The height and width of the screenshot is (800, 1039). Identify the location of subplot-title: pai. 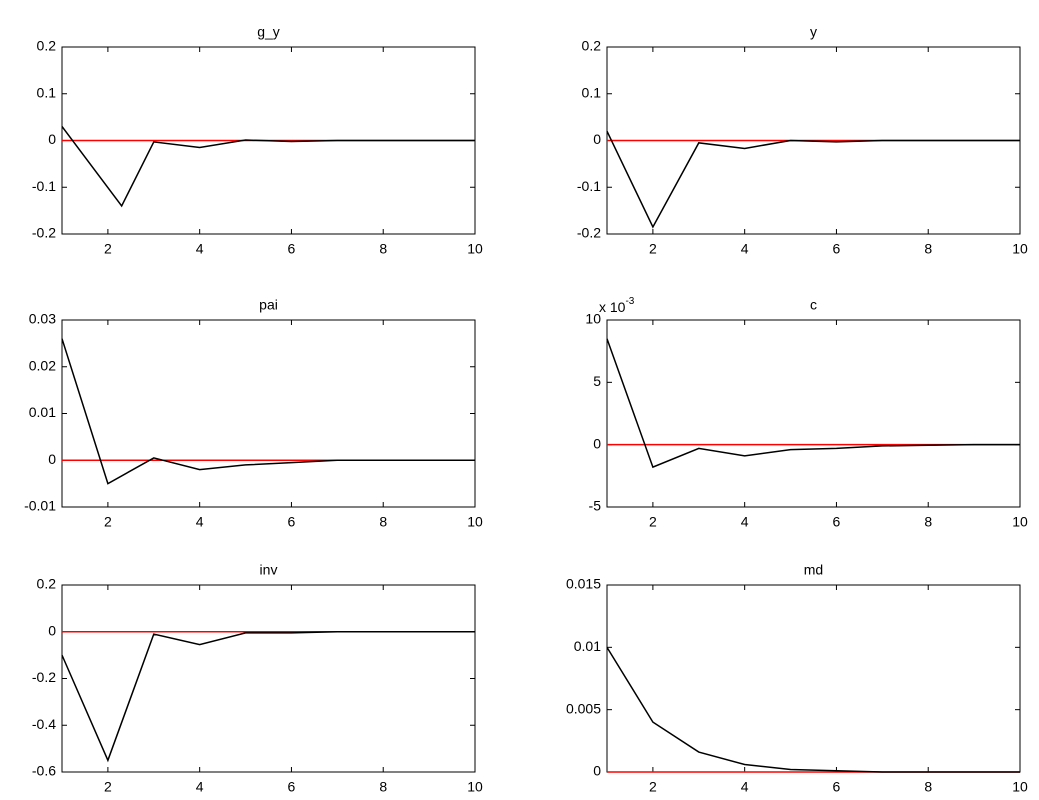
(268, 305).